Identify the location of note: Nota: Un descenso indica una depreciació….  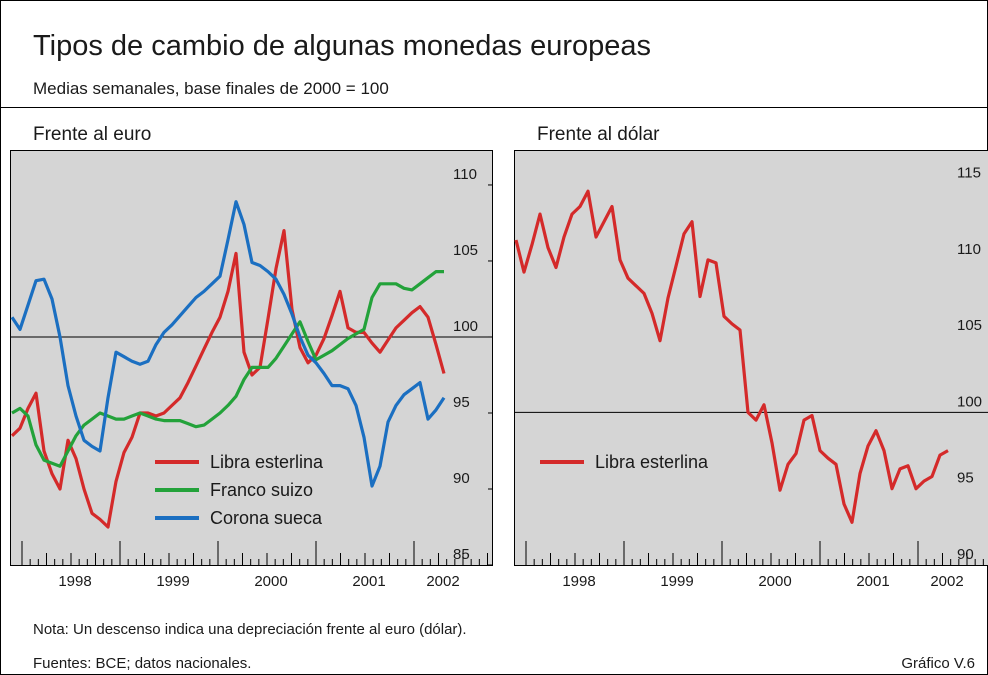
(250, 629).